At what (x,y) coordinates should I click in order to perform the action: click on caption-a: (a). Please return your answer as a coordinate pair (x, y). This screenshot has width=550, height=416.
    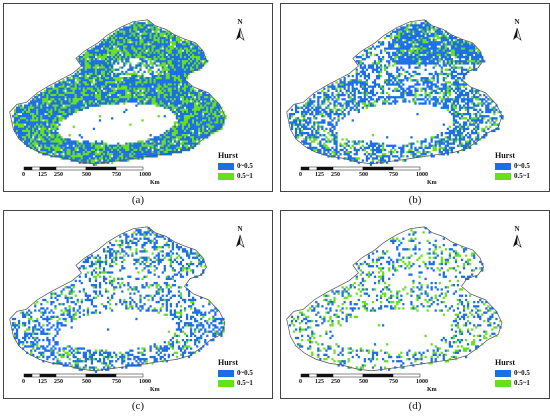
    Looking at the image, I should click on (138, 200).